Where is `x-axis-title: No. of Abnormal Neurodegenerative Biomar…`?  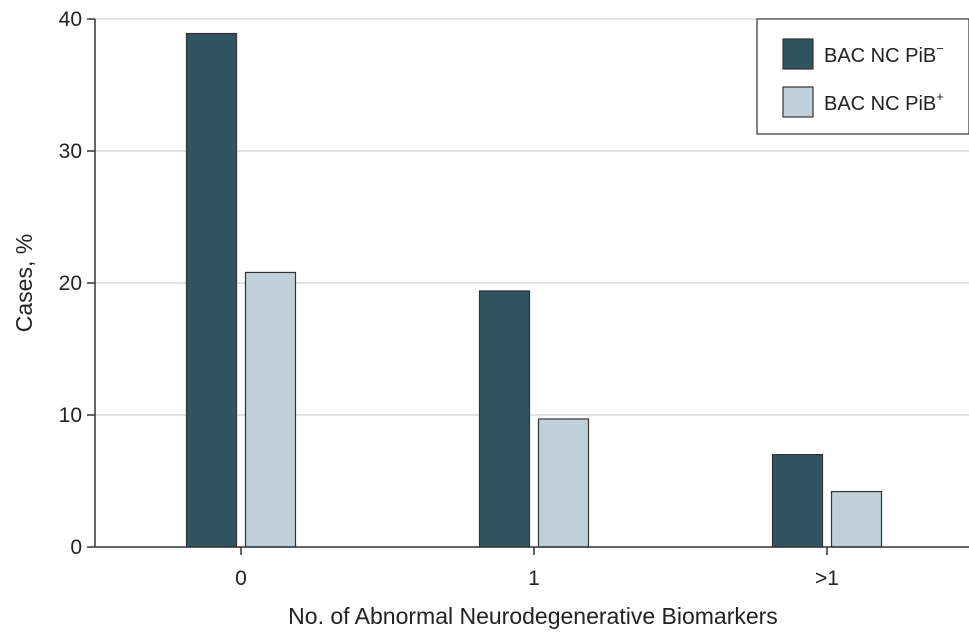
x-axis-title: No. of Abnormal Neurodegenerative Biomar… is located at coordinates (533, 616).